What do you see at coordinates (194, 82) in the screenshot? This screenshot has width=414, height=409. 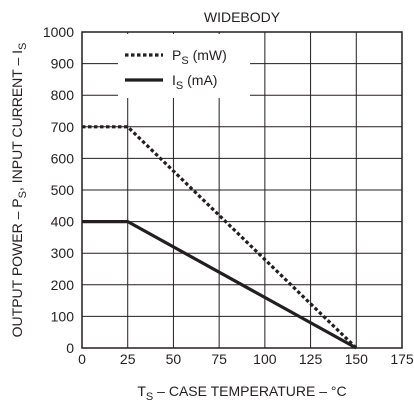 I see `legend-label: IS (mA)` at bounding box center [194, 82].